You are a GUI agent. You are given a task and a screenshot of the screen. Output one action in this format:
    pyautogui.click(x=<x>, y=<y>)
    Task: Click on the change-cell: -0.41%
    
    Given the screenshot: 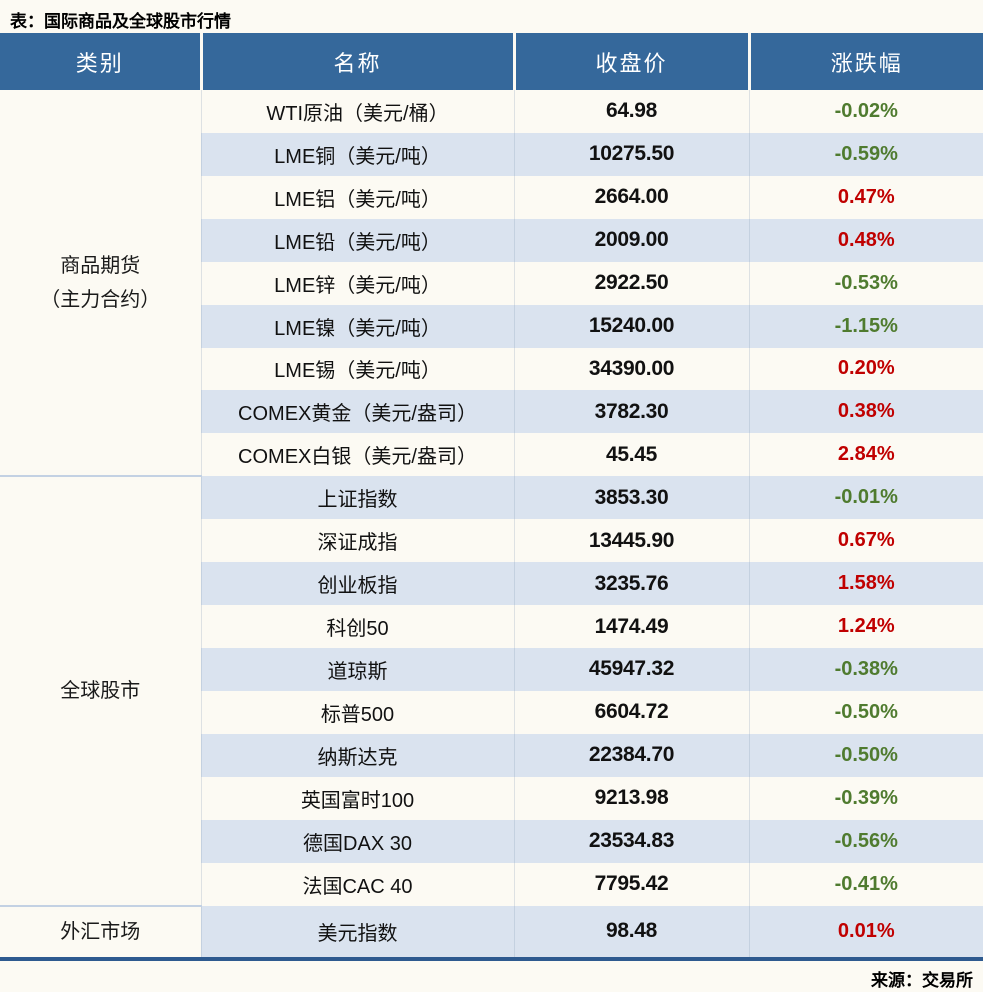 What is the action you would take?
    pyautogui.click(x=866, y=883)
    